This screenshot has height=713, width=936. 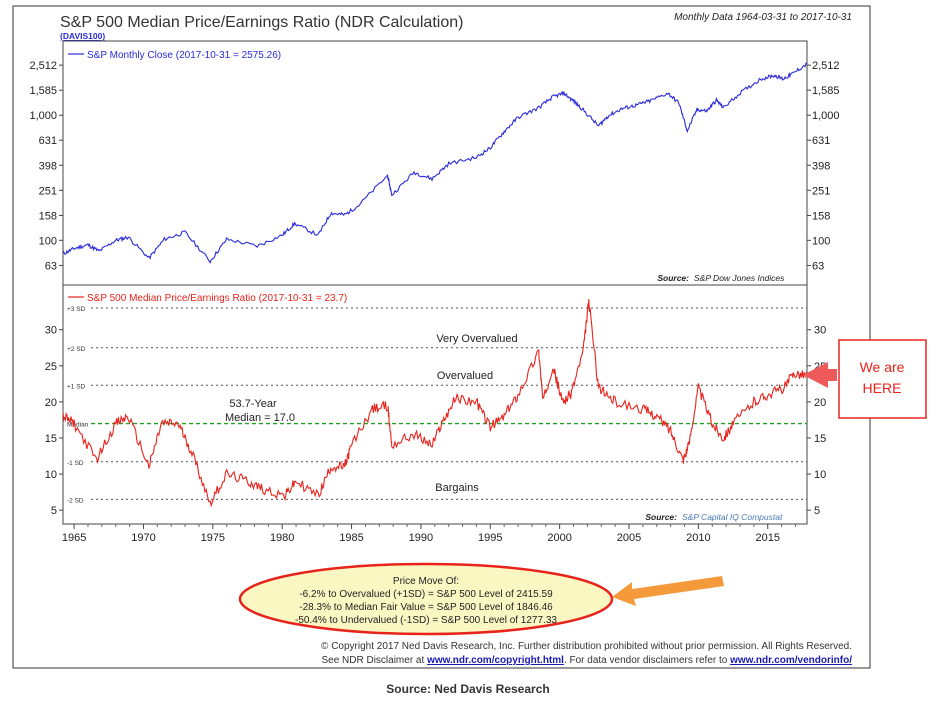 I want to click on pe-reference-label: +2 SD, so click(x=76, y=349).